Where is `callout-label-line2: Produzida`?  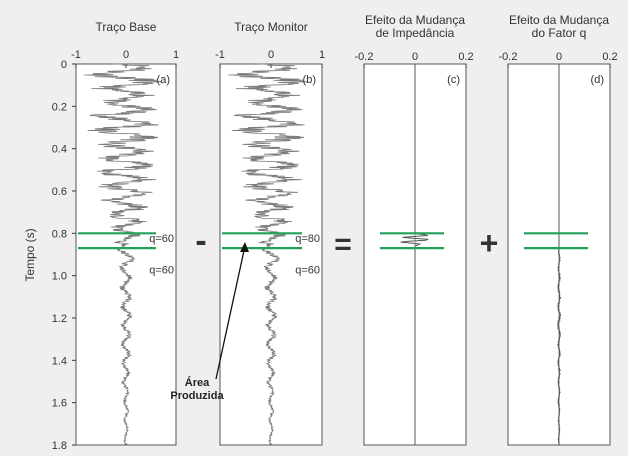 callout-label-line2: Produzida is located at coordinates (197, 396).